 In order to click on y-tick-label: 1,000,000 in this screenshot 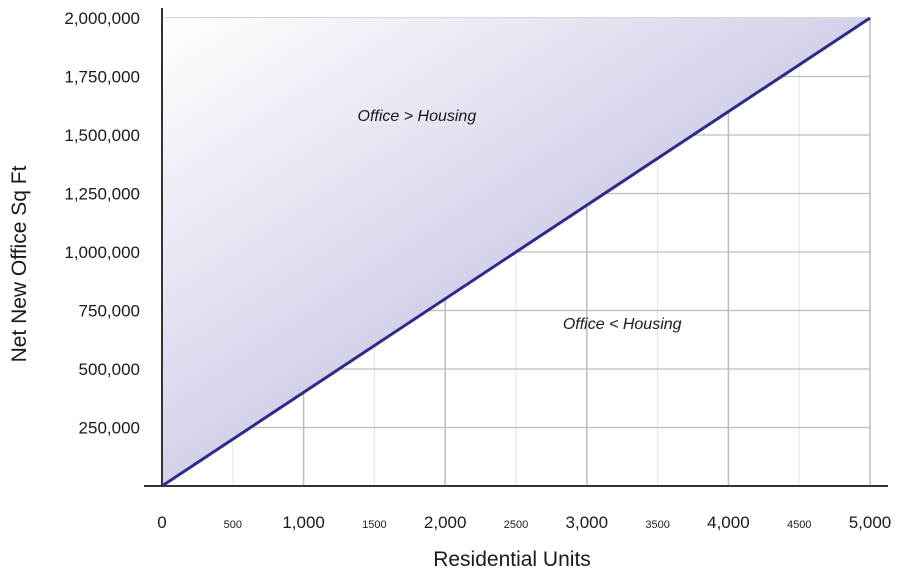, I will do `click(102, 252)`.